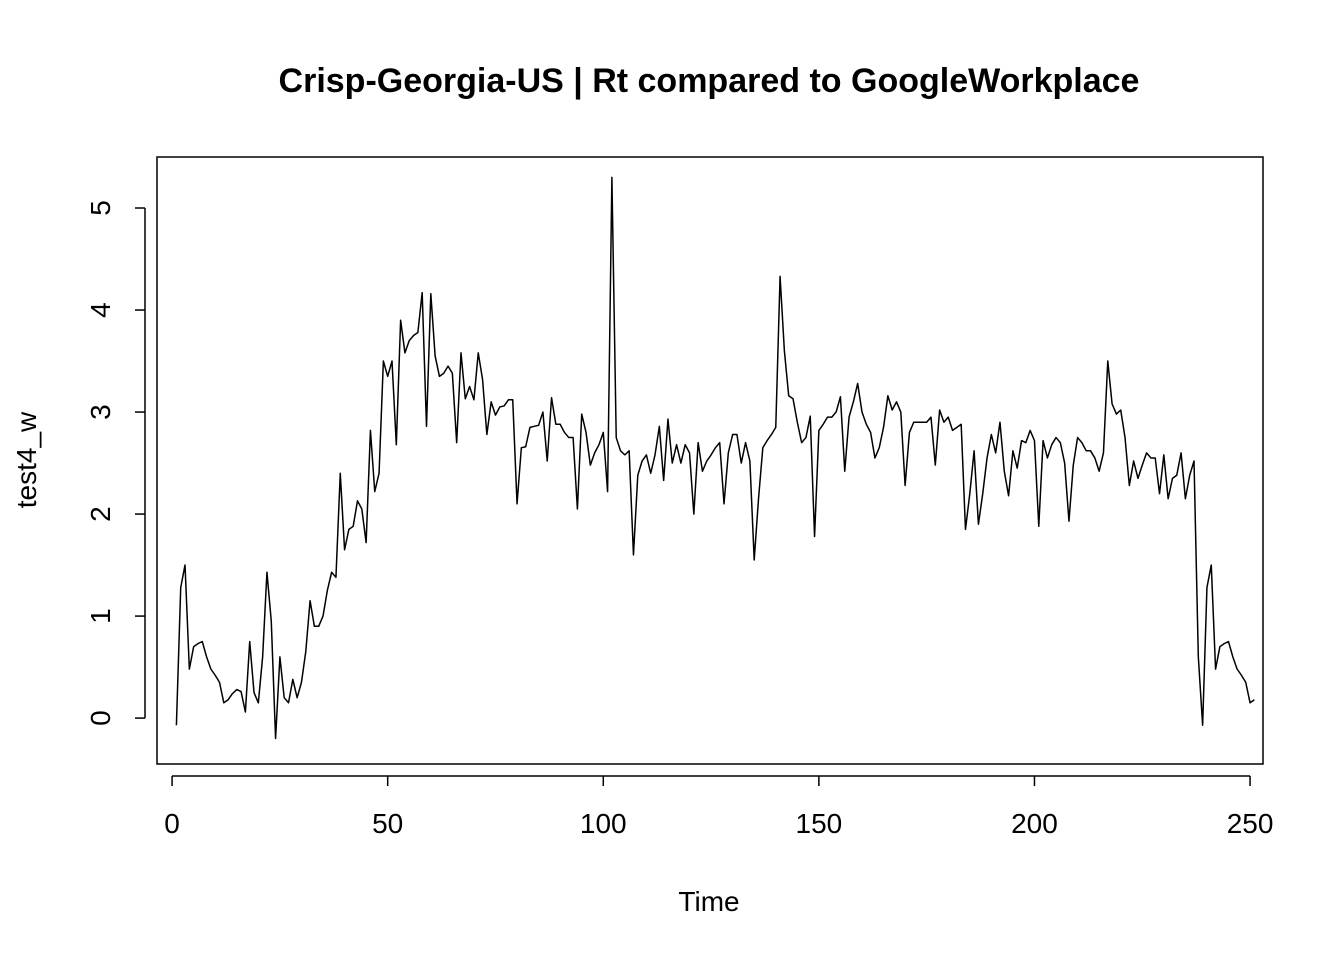 The width and height of the screenshot is (1344, 960). I want to click on x-axis-label: Time, so click(708, 901).